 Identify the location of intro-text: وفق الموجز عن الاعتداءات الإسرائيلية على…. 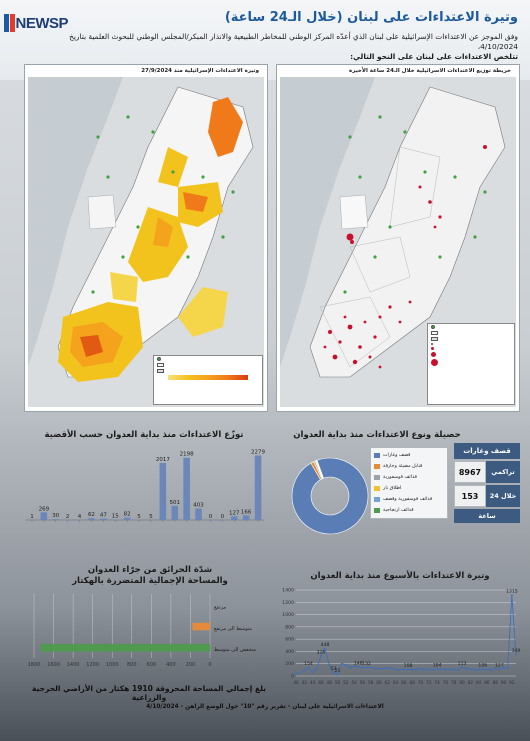
(278, 47).